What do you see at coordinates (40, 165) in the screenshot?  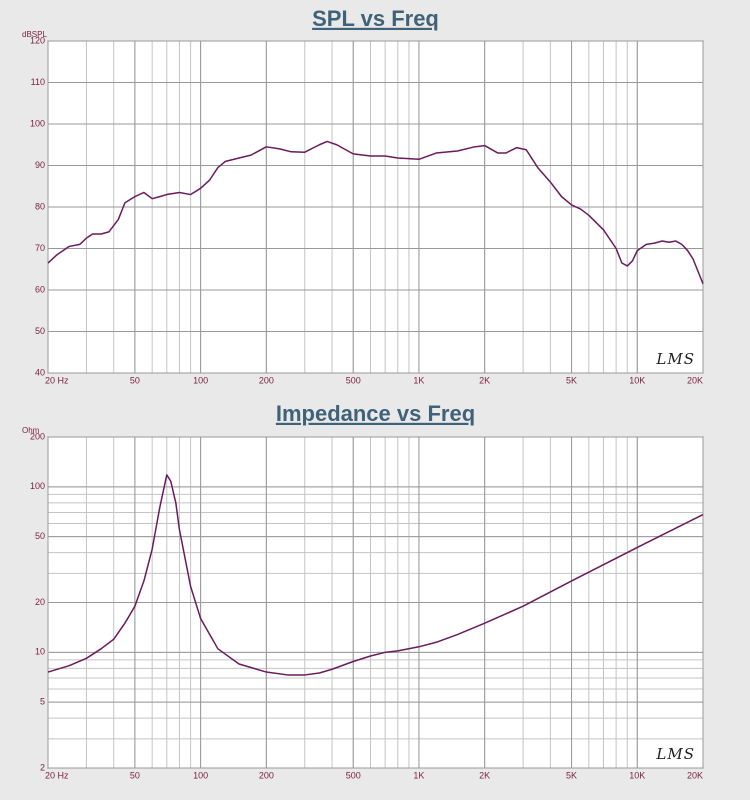 I see `y-tick-label: 90` at bounding box center [40, 165].